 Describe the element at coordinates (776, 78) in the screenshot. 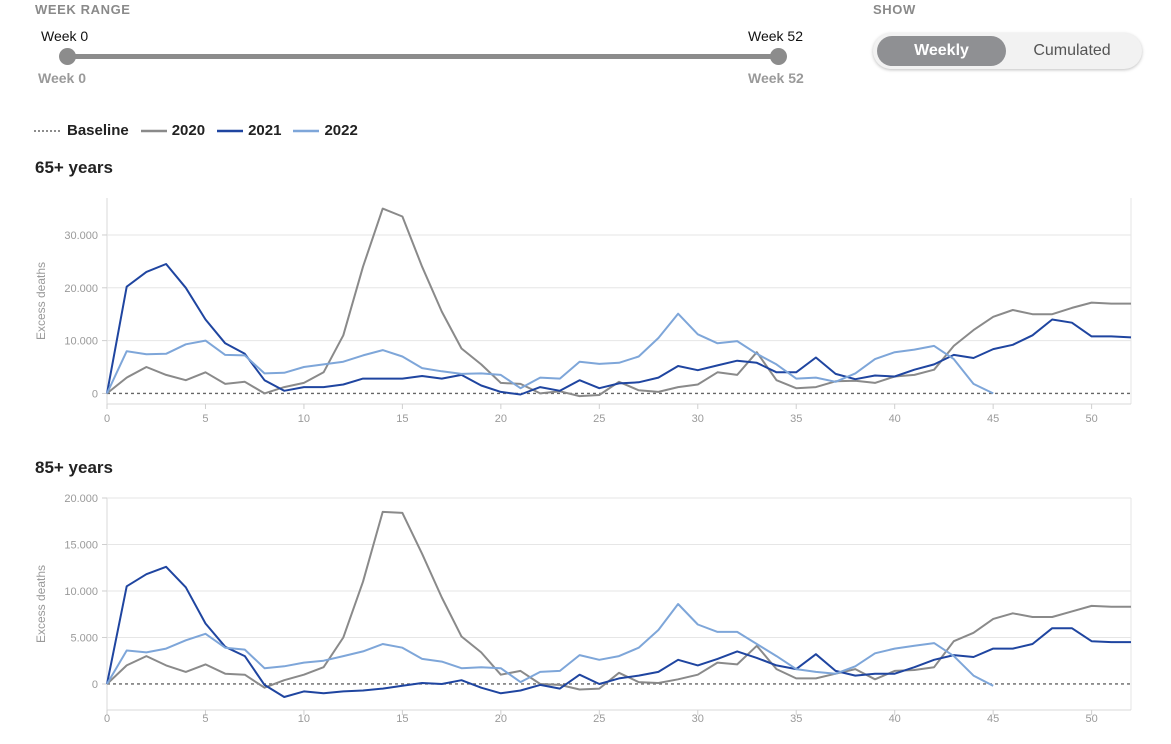

I see `slider-max-label: Week 52` at that location.